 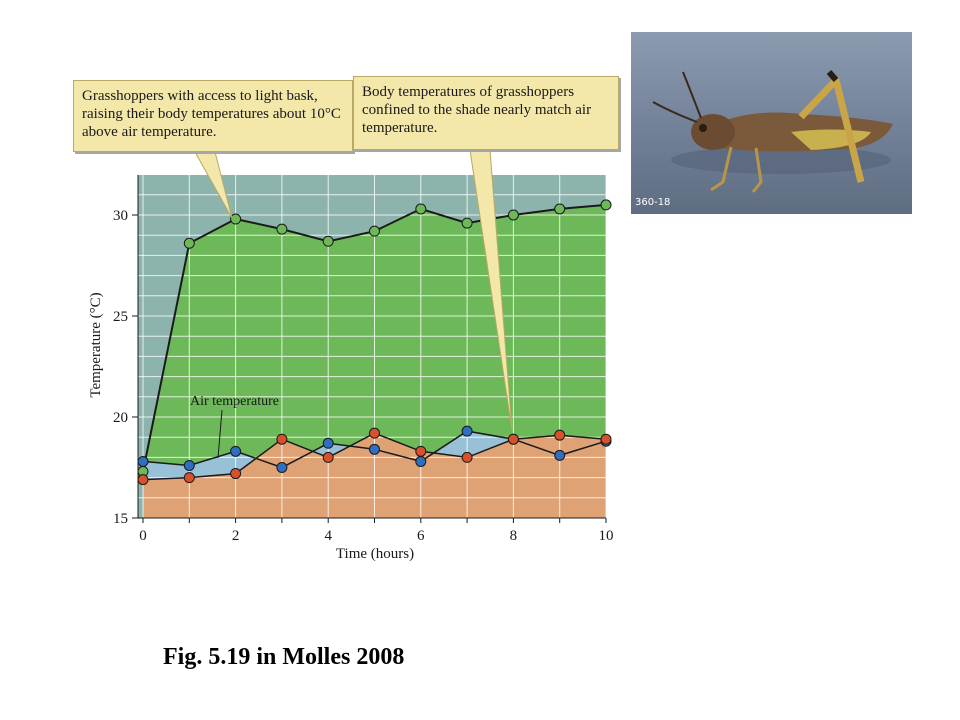 I want to click on photo-label: 360-18, so click(x=653, y=202).